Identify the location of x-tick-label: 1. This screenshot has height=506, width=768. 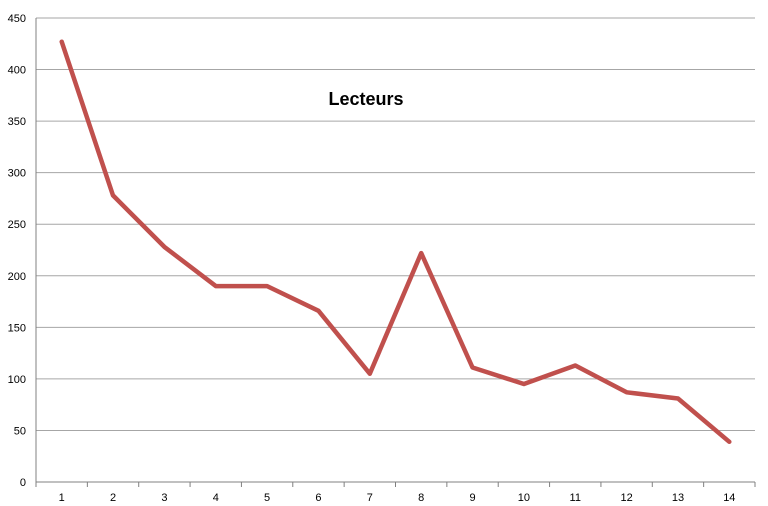
(62, 498).